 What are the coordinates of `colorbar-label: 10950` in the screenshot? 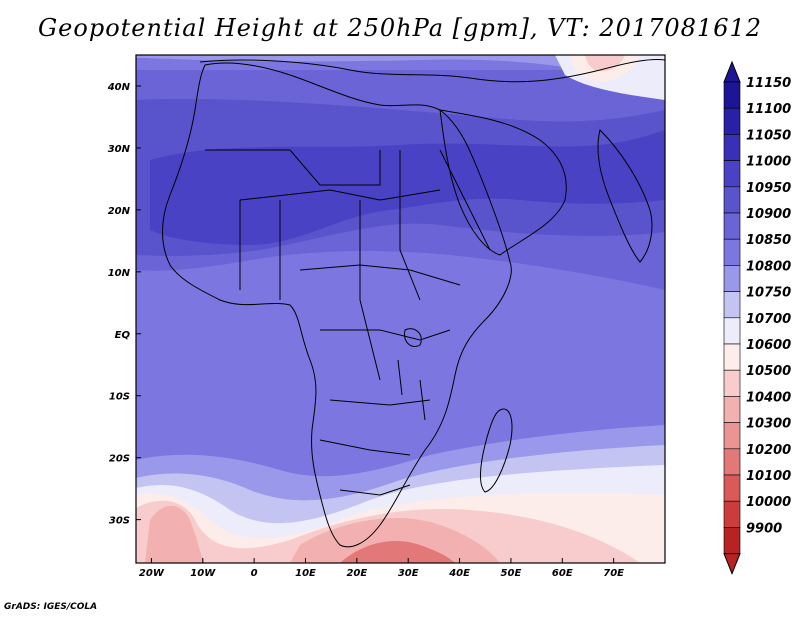 It's located at (768, 188).